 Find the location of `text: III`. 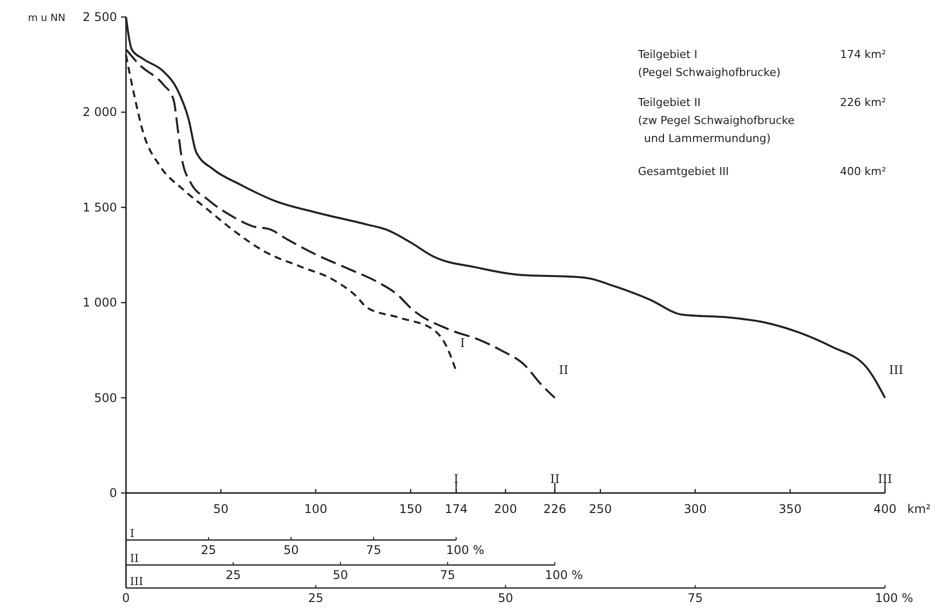

text: III is located at coordinates (137, 581).